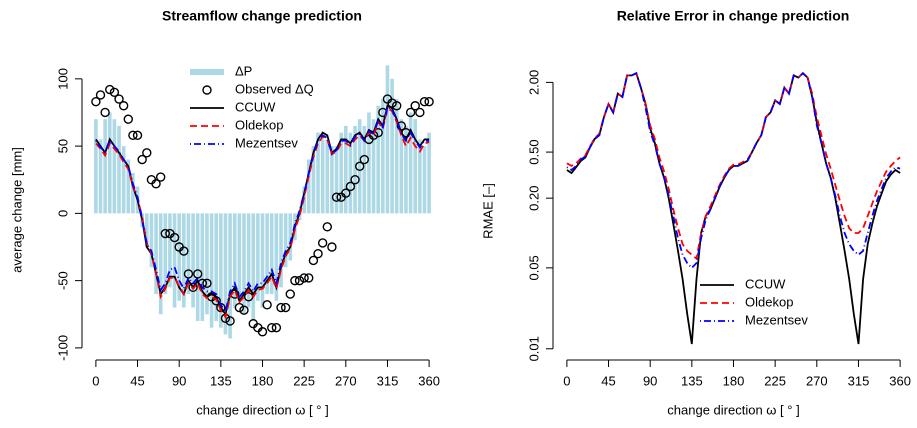 The image size is (917, 428). What do you see at coordinates (137, 380) in the screenshot?
I see `x-tick-label: 45` at bounding box center [137, 380].